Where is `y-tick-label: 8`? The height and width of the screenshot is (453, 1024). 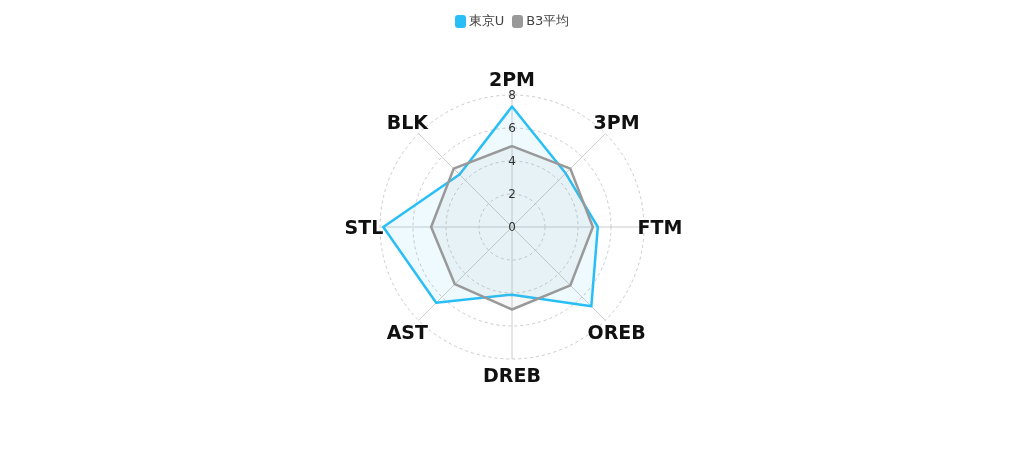
y-tick-label: 8 is located at coordinates (512, 95).